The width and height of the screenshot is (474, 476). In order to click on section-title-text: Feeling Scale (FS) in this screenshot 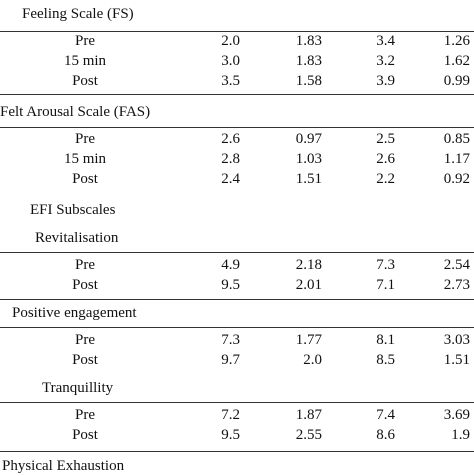, I will do `click(78, 14)`.